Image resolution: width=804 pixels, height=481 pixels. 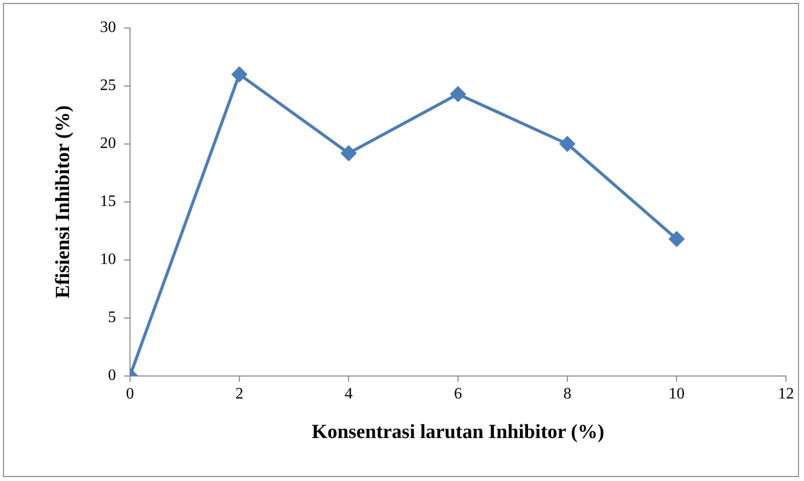 I want to click on x-tick-label: 4, so click(x=348, y=394).